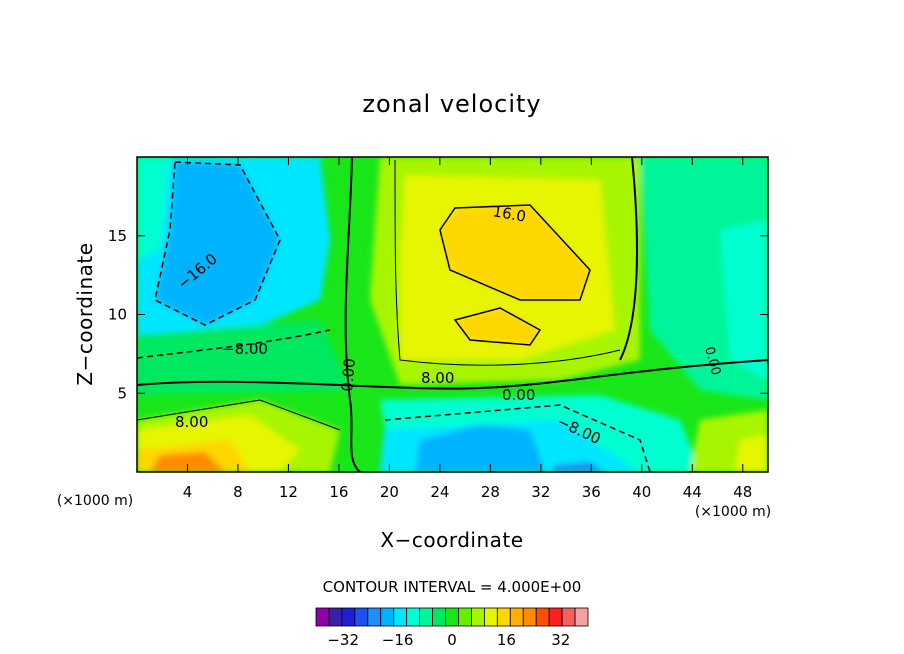 This screenshot has width=904, height=654. I want to click on colorbar-tick-label: 32, so click(560, 640).